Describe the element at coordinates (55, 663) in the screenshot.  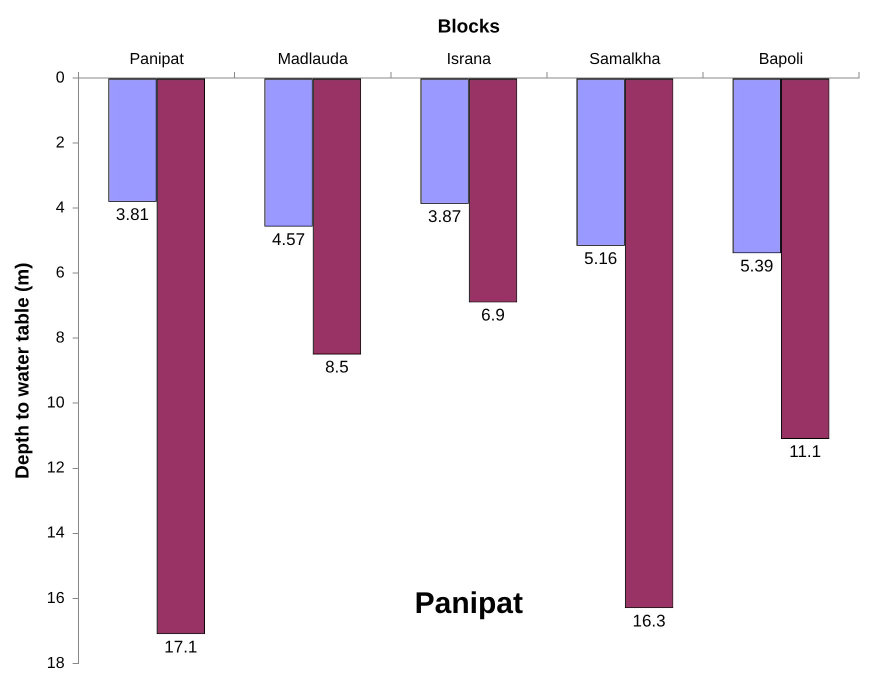
I see `y-tick-label: 18` at that location.